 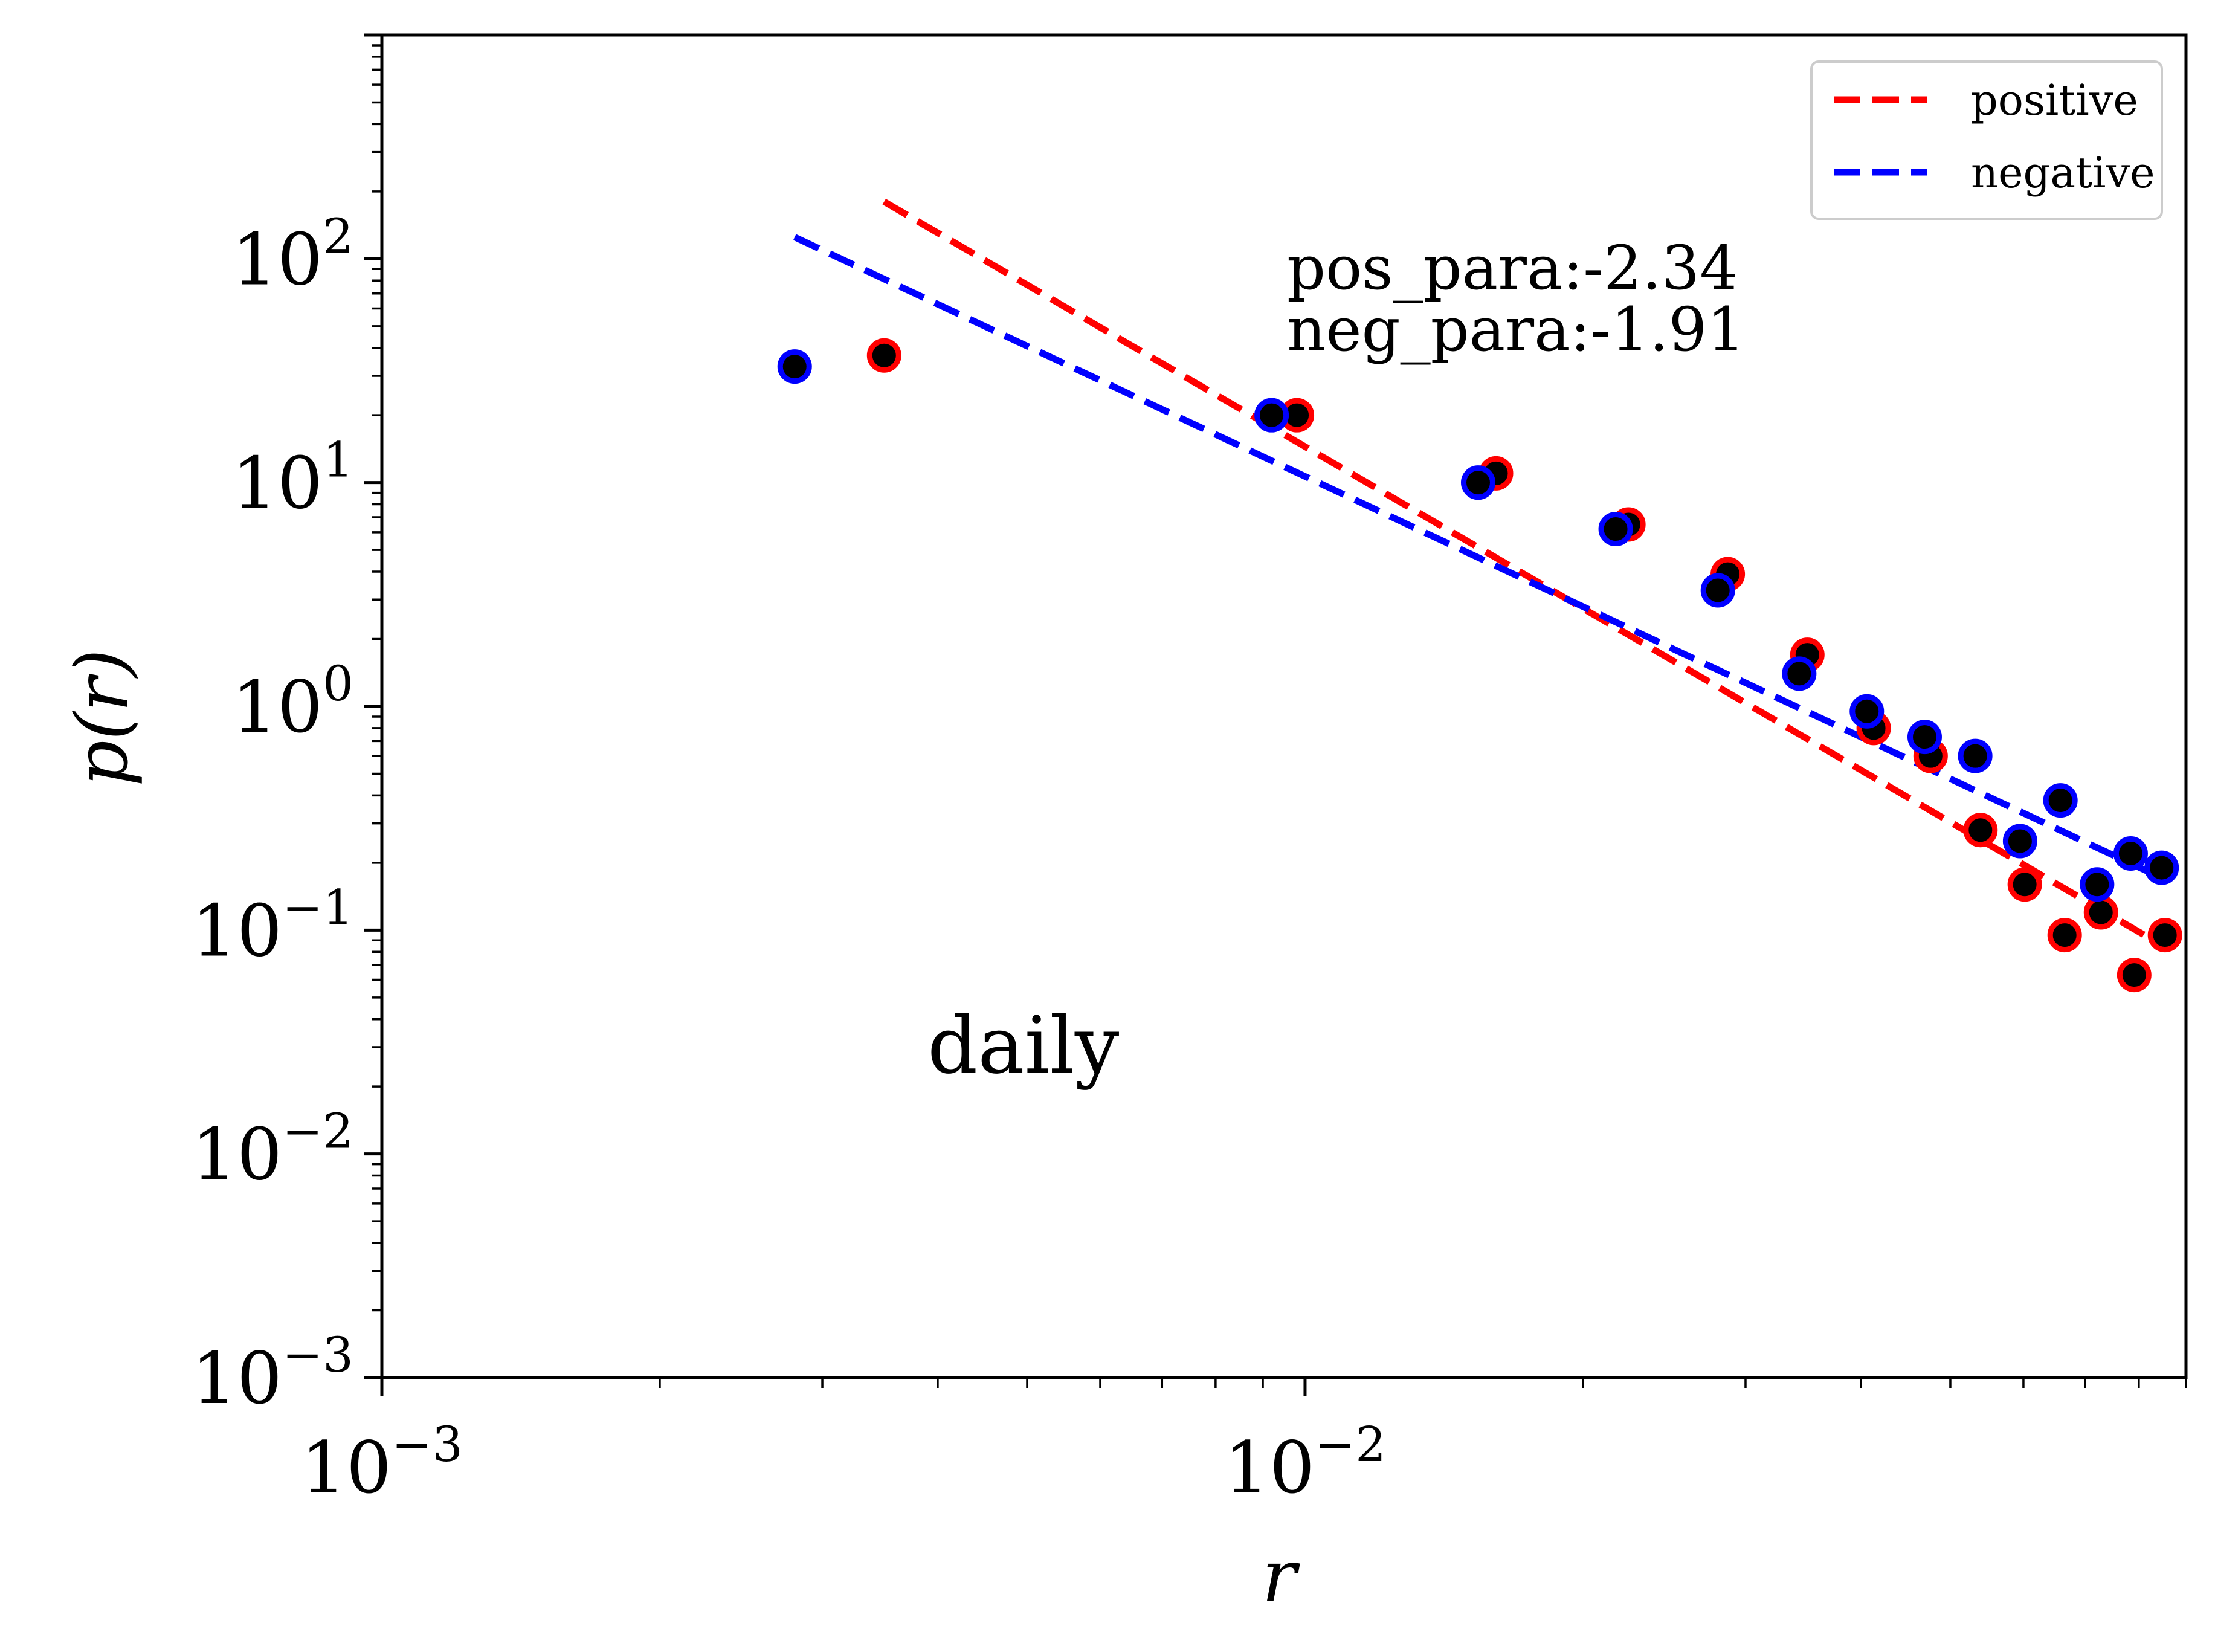 I want to click on y-tick-label: 10⁰, so click(x=292, y=703).